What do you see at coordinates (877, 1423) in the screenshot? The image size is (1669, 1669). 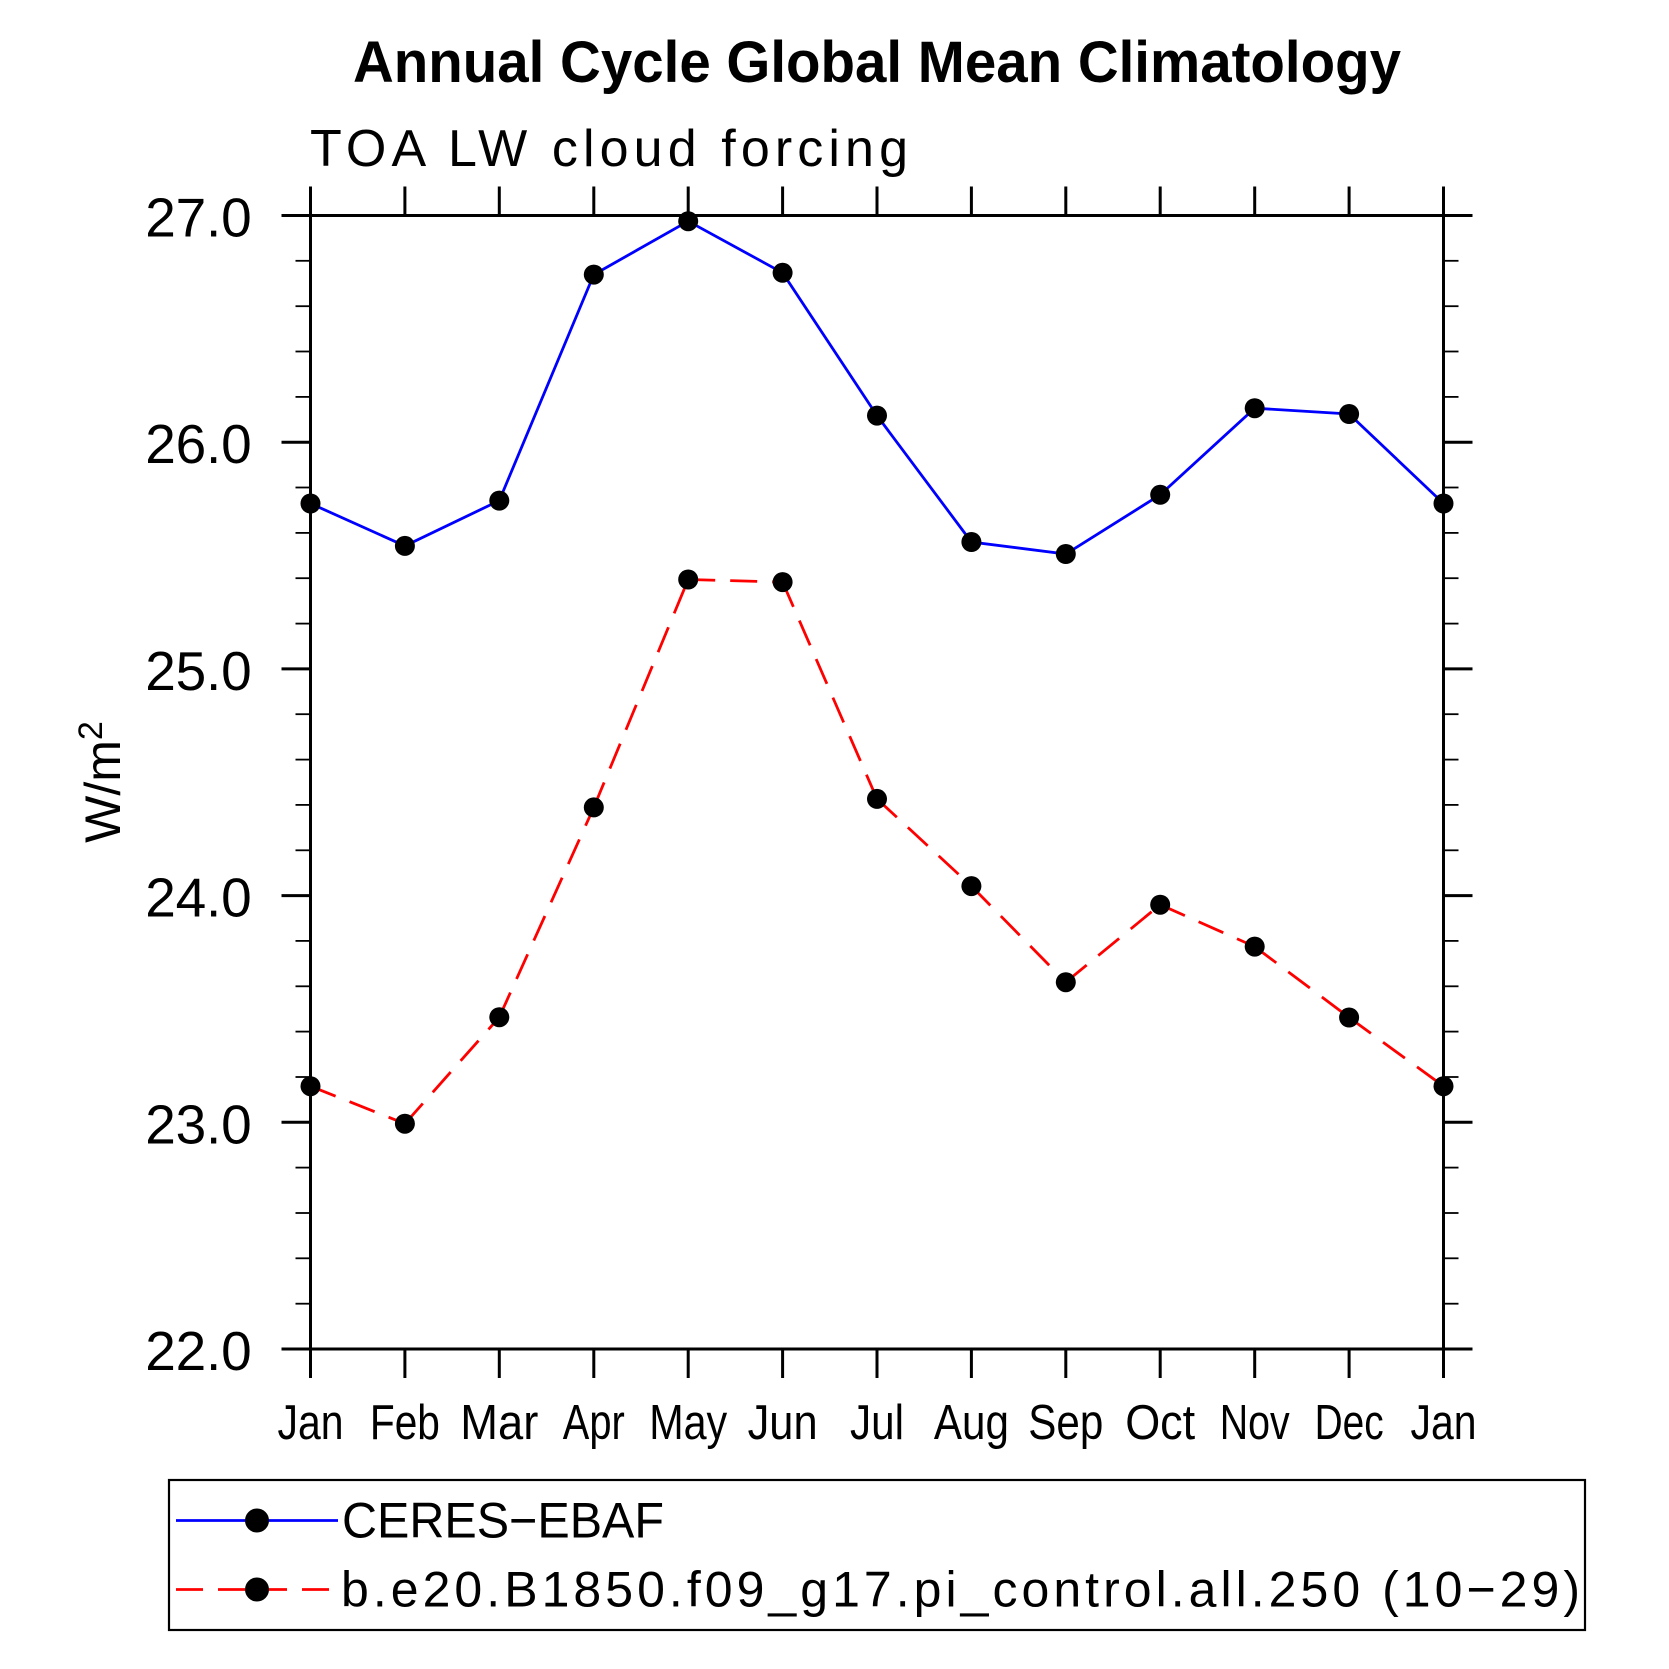 I see `svg-text: Jul` at bounding box center [877, 1423].